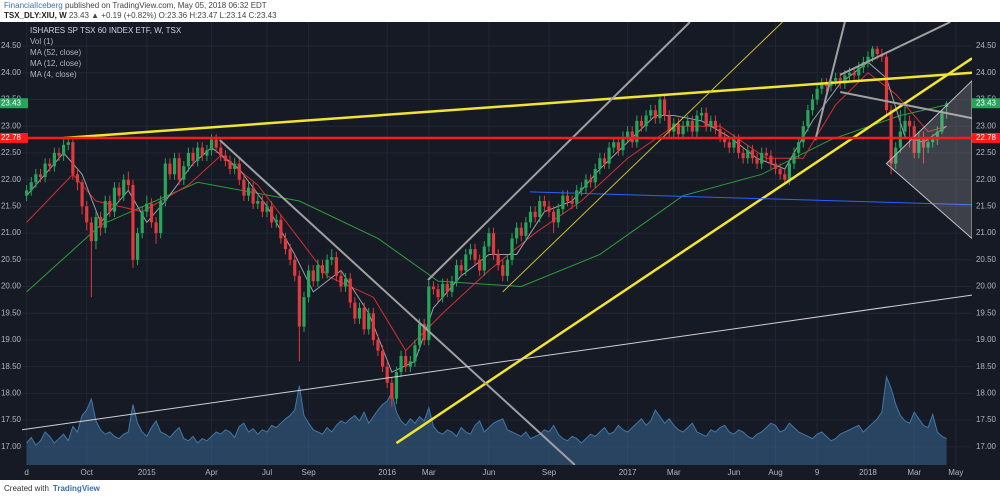  I want to click on price-label-box, so click(986, 103).